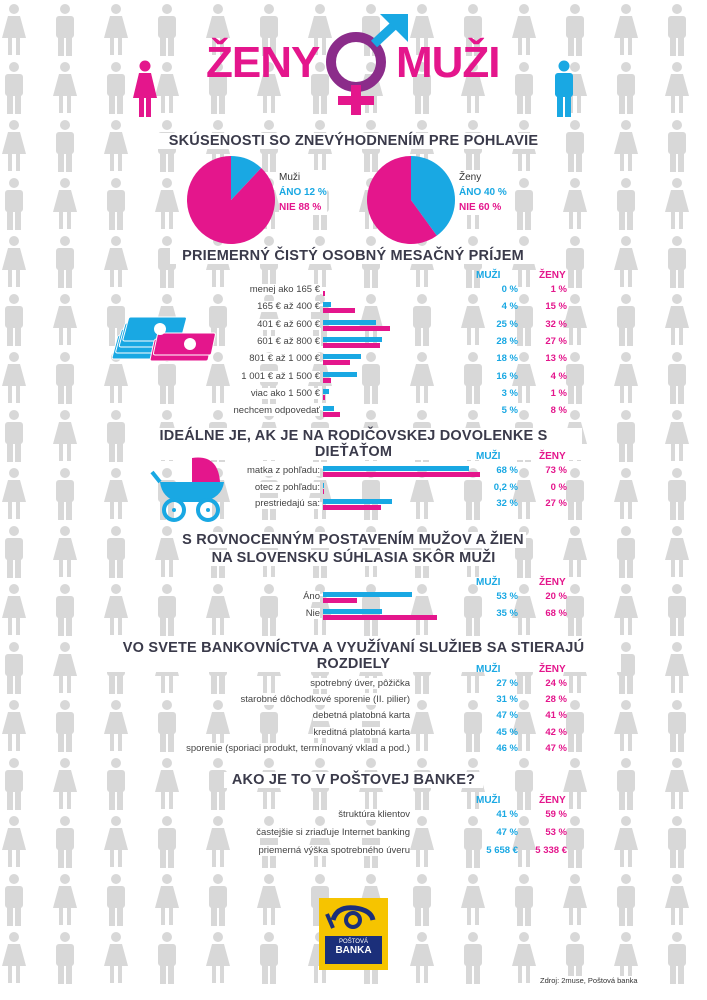  Describe the element at coordinates (488, 275) in the screenshot. I see `s2-col-men: MUŽI` at that location.